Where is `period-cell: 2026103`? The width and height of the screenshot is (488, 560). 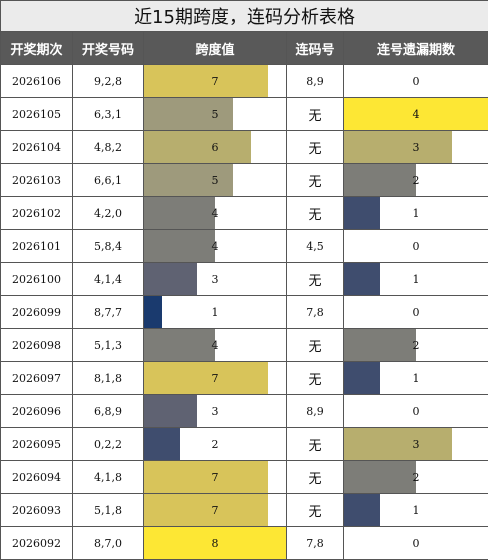
period-cell: 2026103 is located at coordinates (37, 180).